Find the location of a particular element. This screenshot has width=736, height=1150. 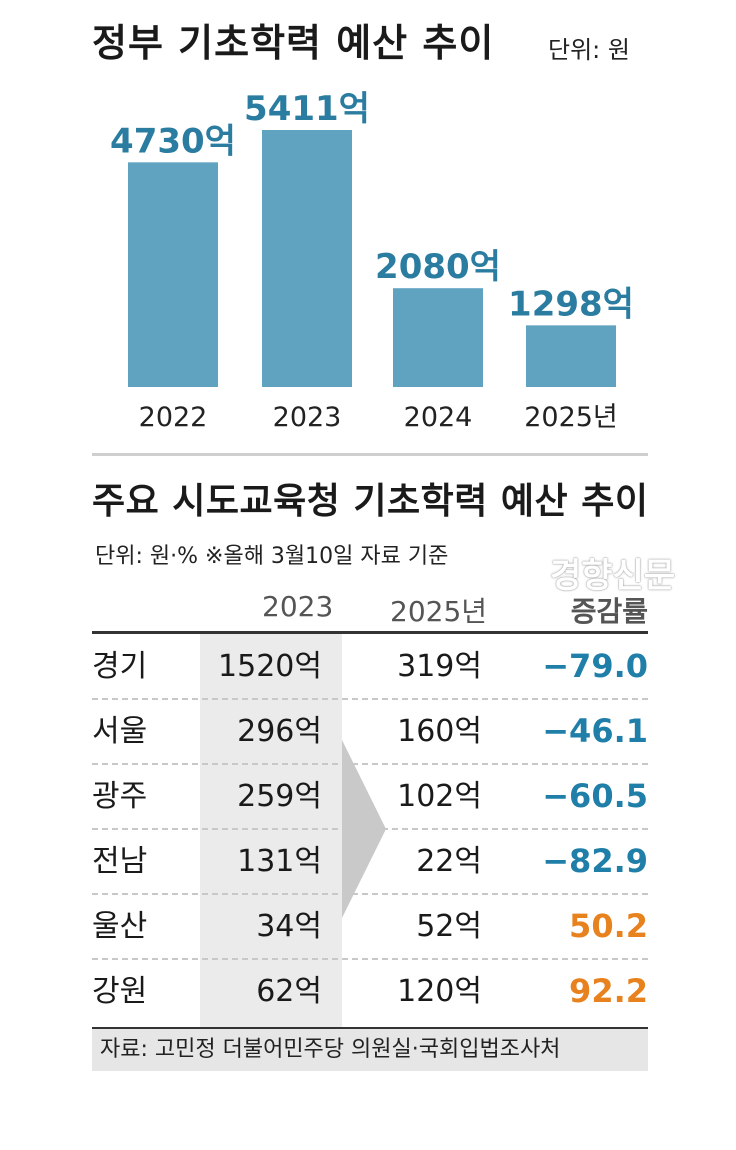

table-row: 서울 296억 160억 −46.1 is located at coordinates (370, 731).